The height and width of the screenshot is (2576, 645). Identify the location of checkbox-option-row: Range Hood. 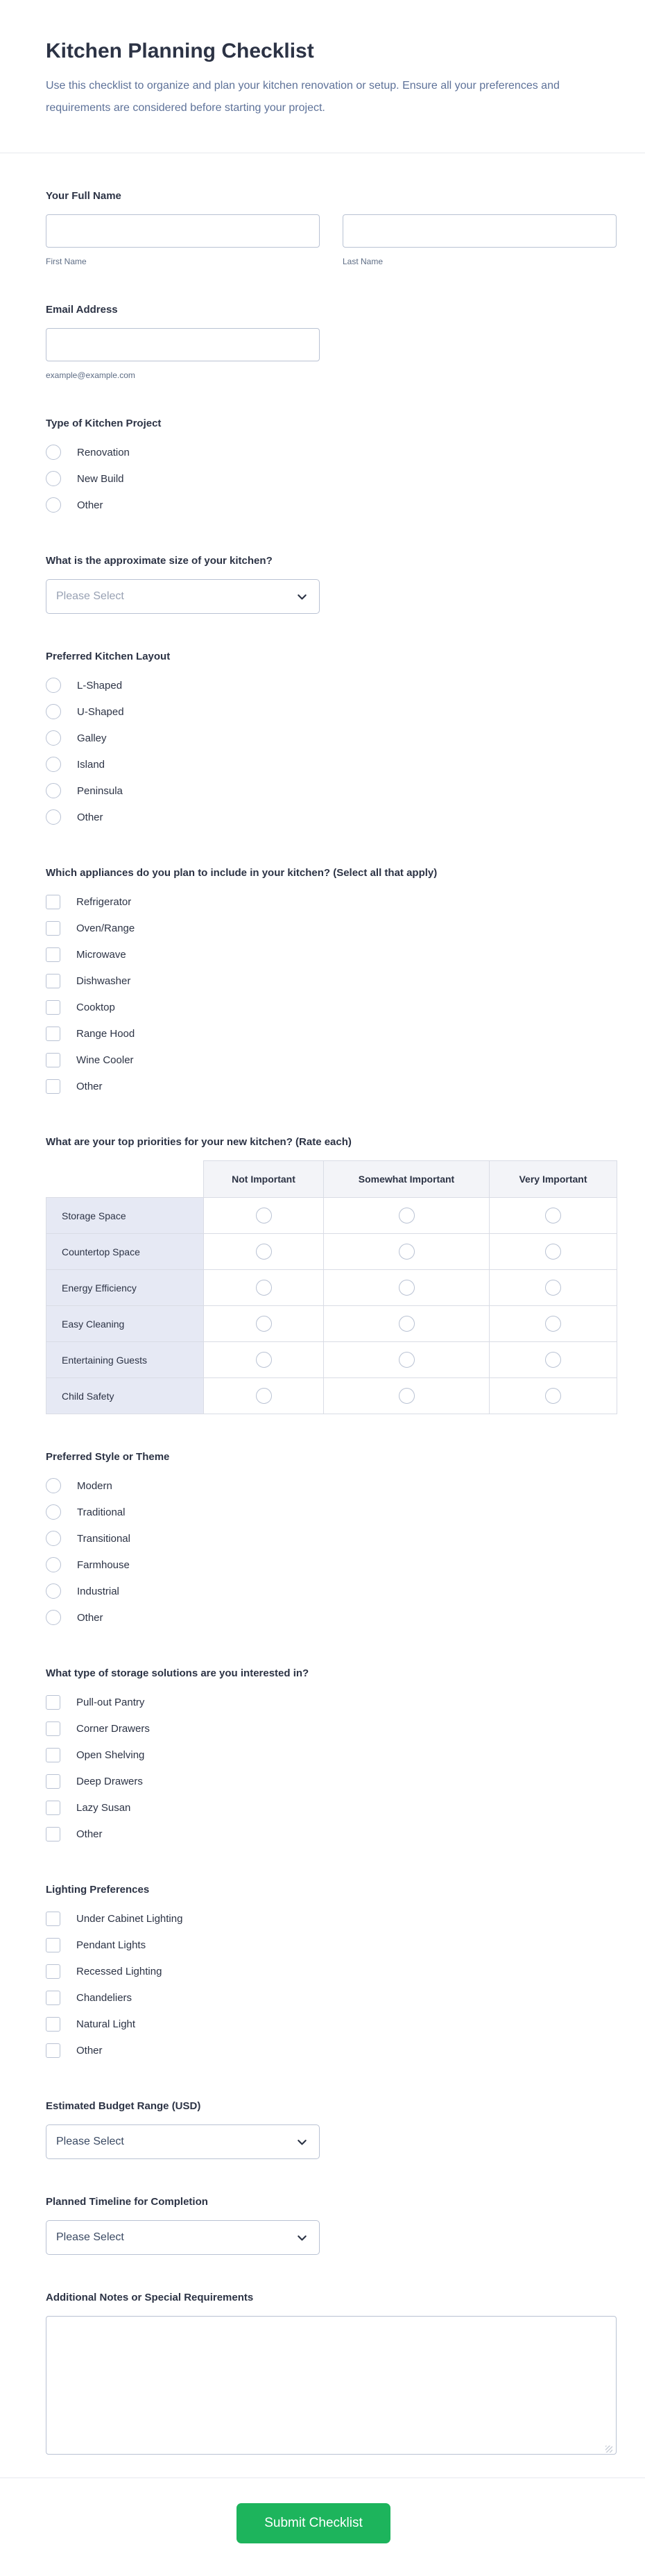
(331, 1033).